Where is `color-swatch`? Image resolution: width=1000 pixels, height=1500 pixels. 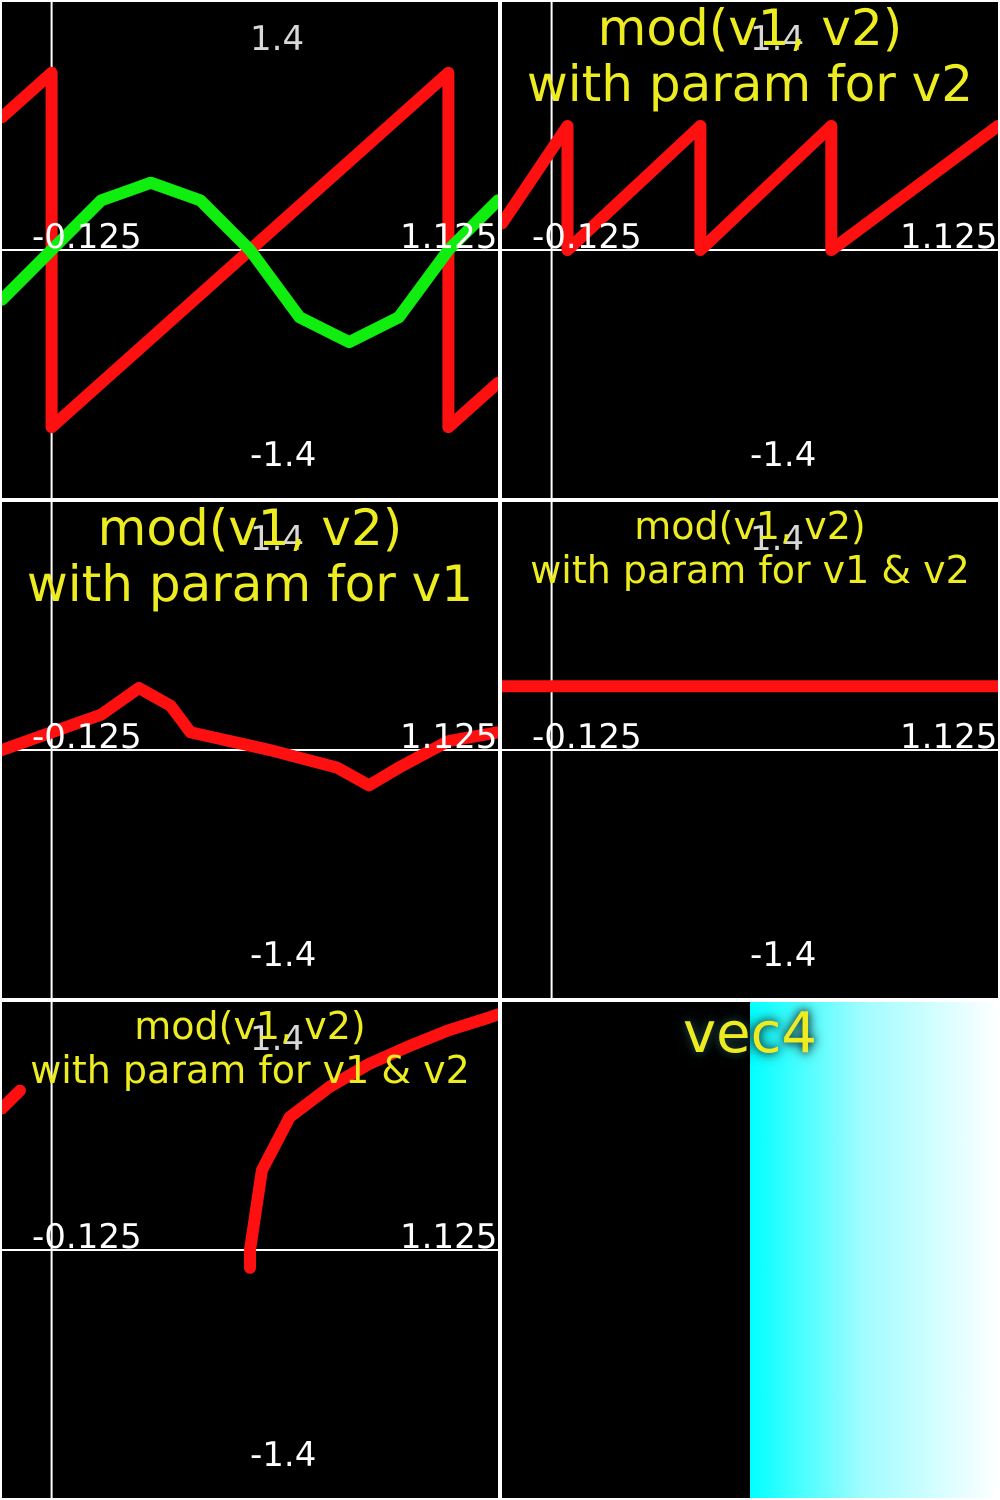 color-swatch is located at coordinates (874, 1250).